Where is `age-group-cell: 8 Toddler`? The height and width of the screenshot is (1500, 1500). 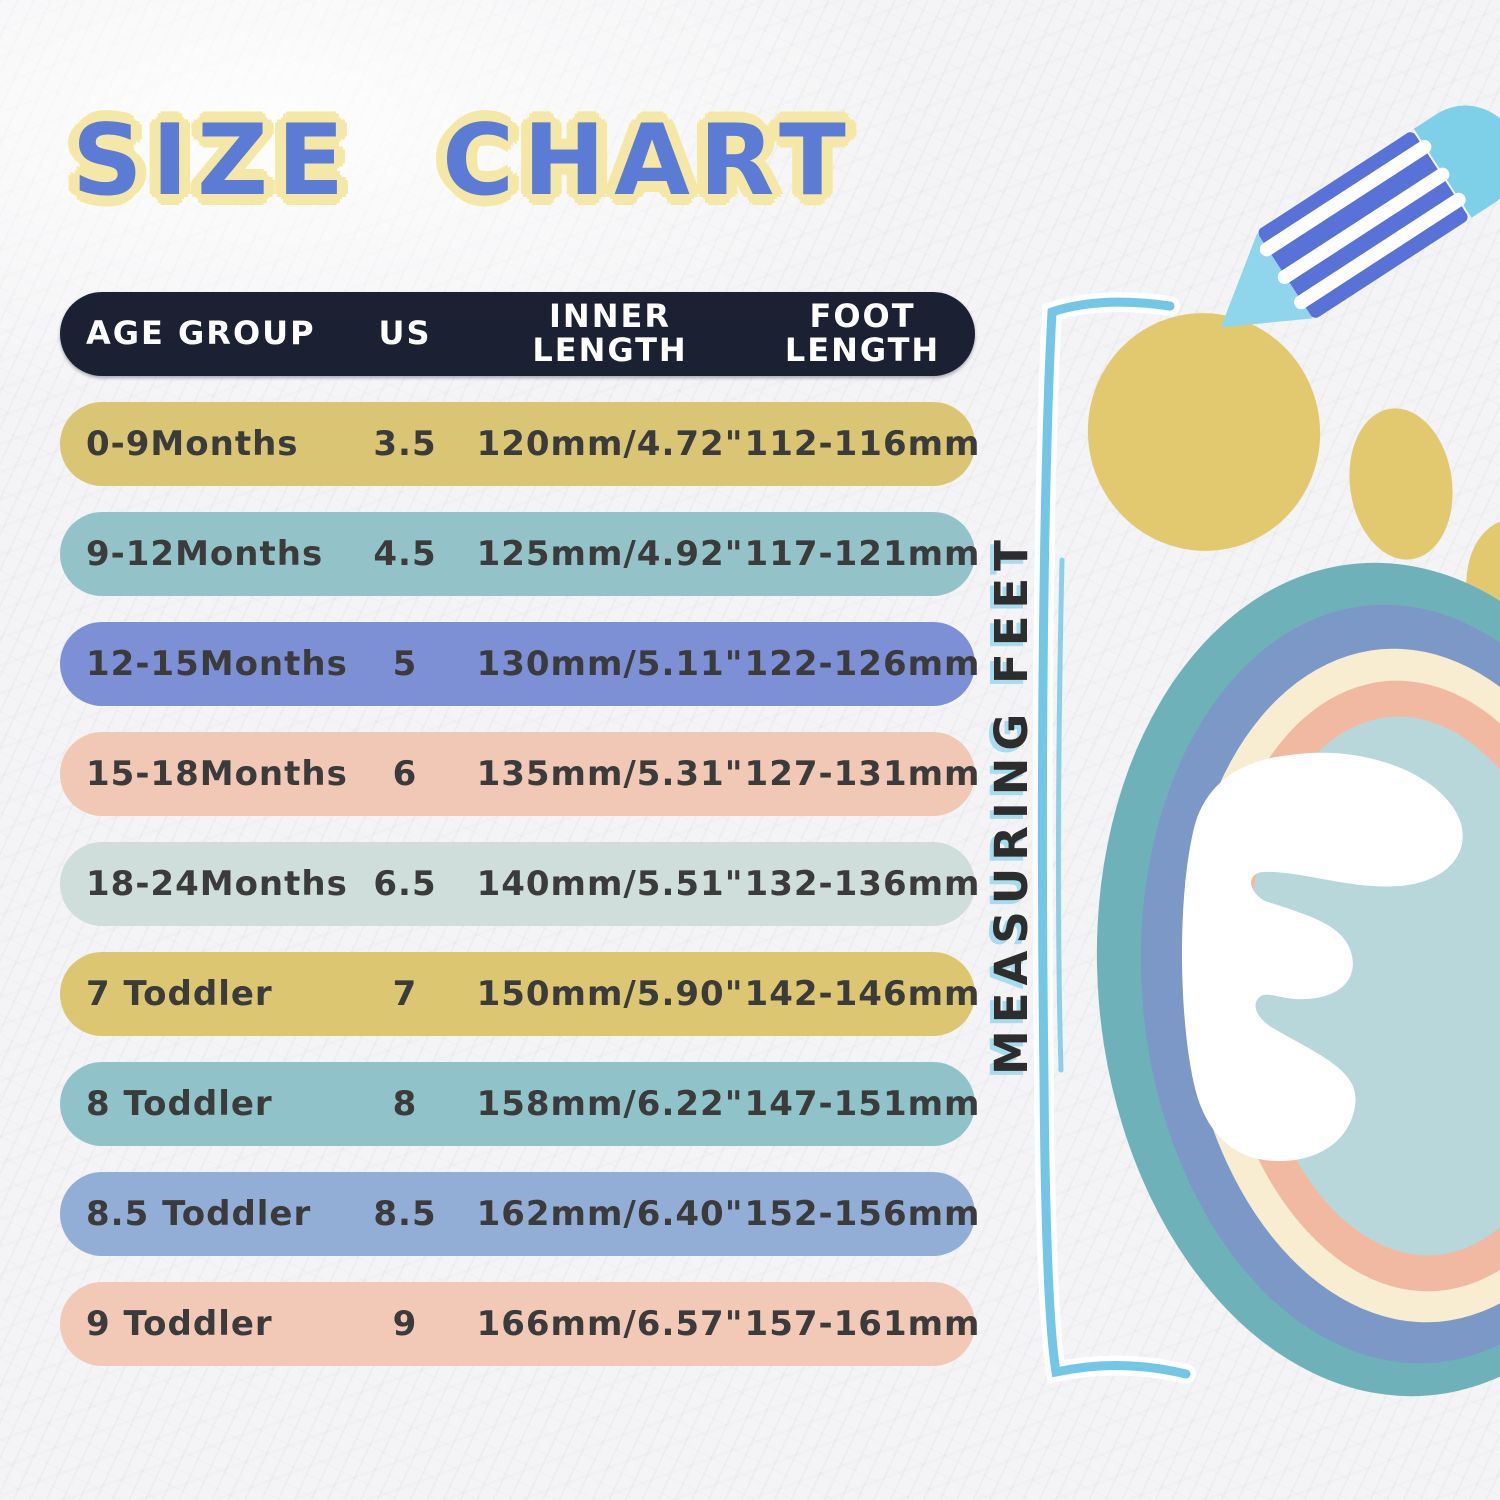
age-group-cell: 8 Toddler is located at coordinates (179, 1104).